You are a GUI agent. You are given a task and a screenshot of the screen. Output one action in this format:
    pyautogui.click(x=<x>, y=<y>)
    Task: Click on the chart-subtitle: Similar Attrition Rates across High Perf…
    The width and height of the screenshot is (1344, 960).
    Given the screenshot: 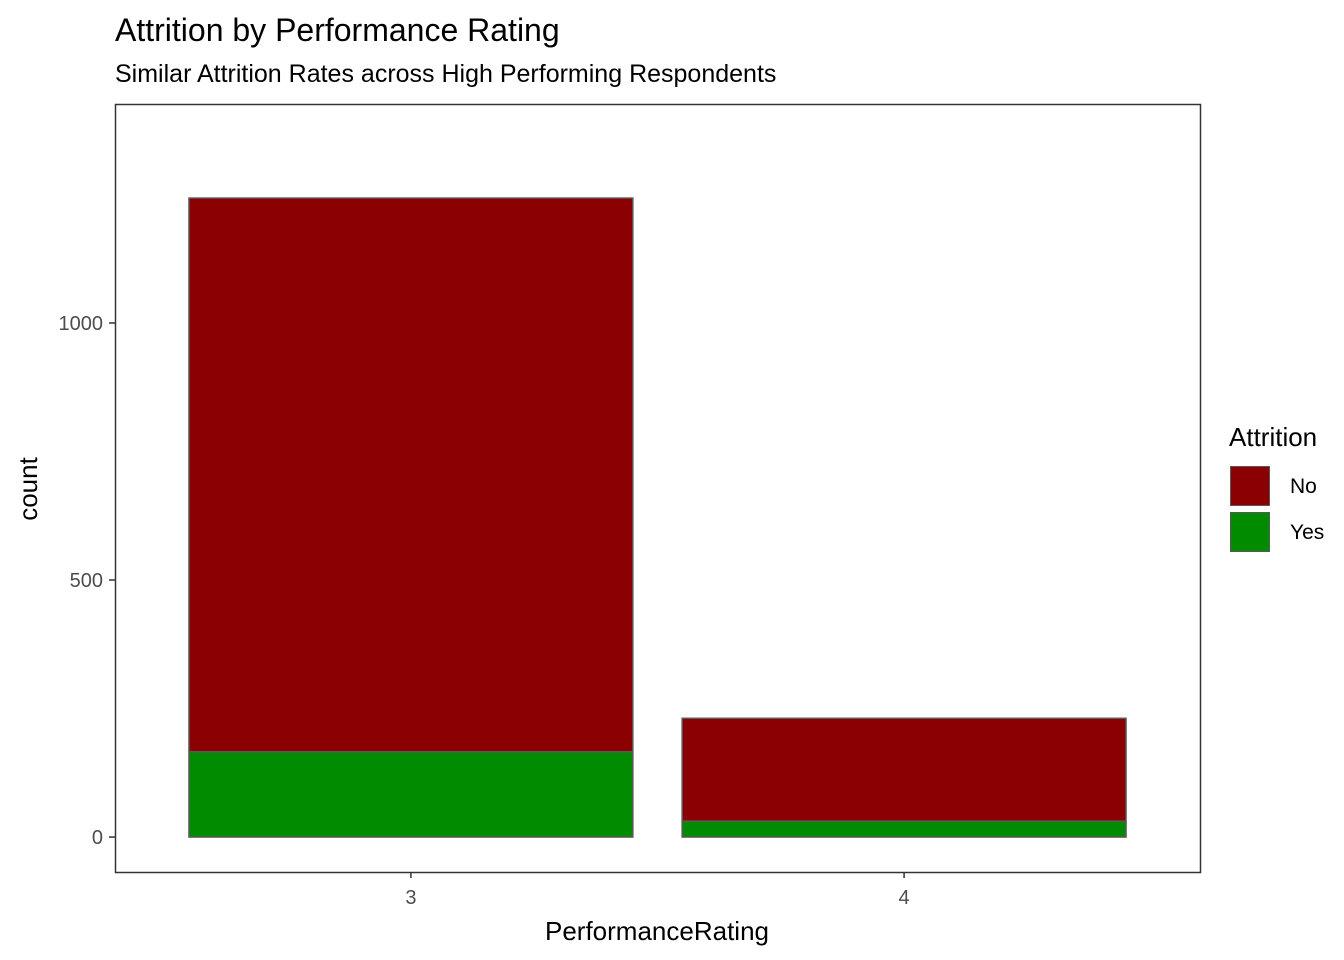 What is the action you would take?
    pyautogui.click(x=446, y=74)
    